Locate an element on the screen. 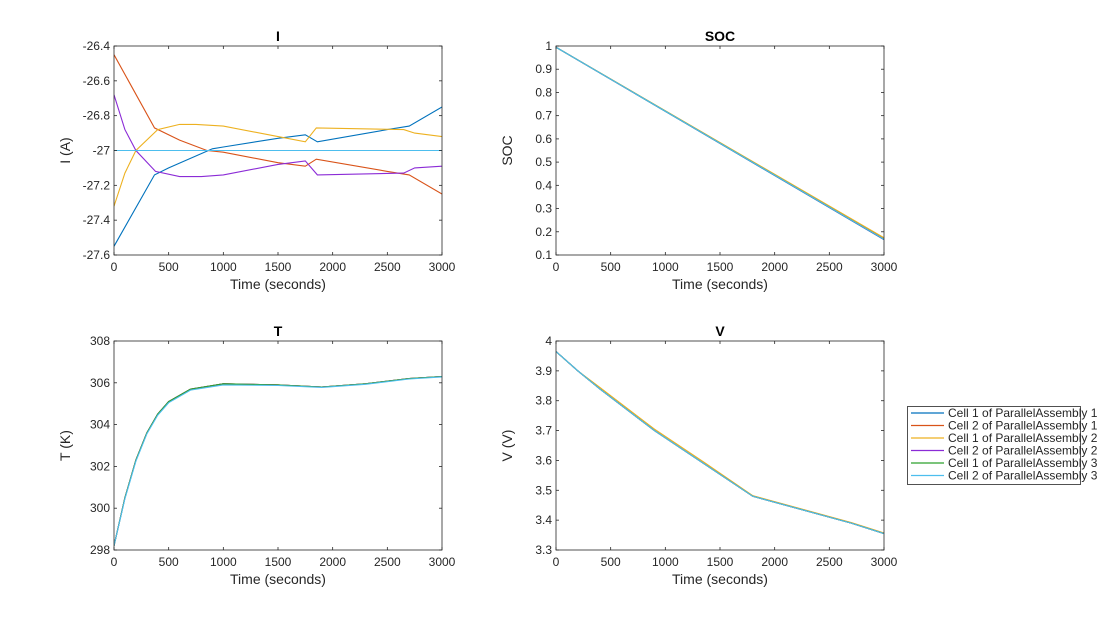 The image size is (1098, 618). y-axis-label: V (V) is located at coordinates (507, 446).